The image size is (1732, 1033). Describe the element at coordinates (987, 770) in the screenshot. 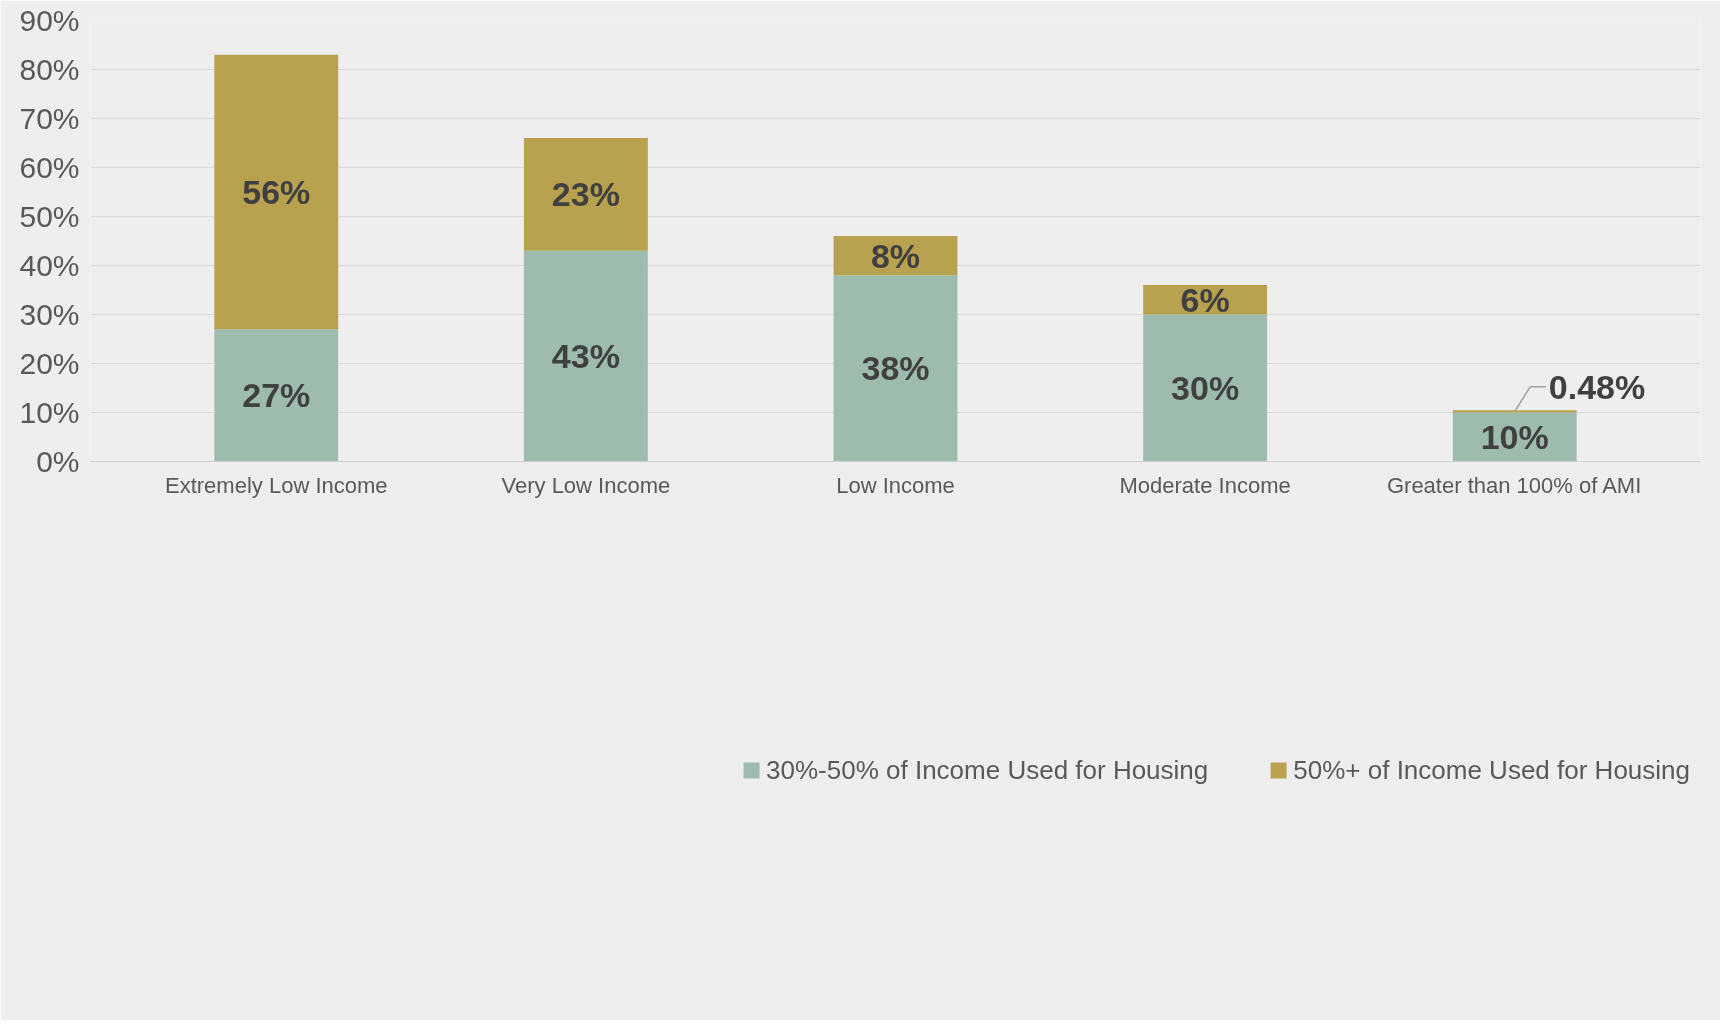

I see `legend-label: 30%-50% of Income Used for Housing` at that location.